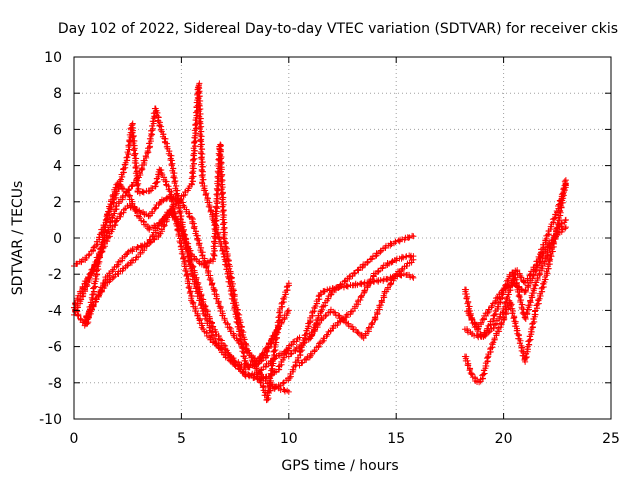 The width and height of the screenshot is (640, 480). I want to click on y-tick-label: 2, so click(57, 203).